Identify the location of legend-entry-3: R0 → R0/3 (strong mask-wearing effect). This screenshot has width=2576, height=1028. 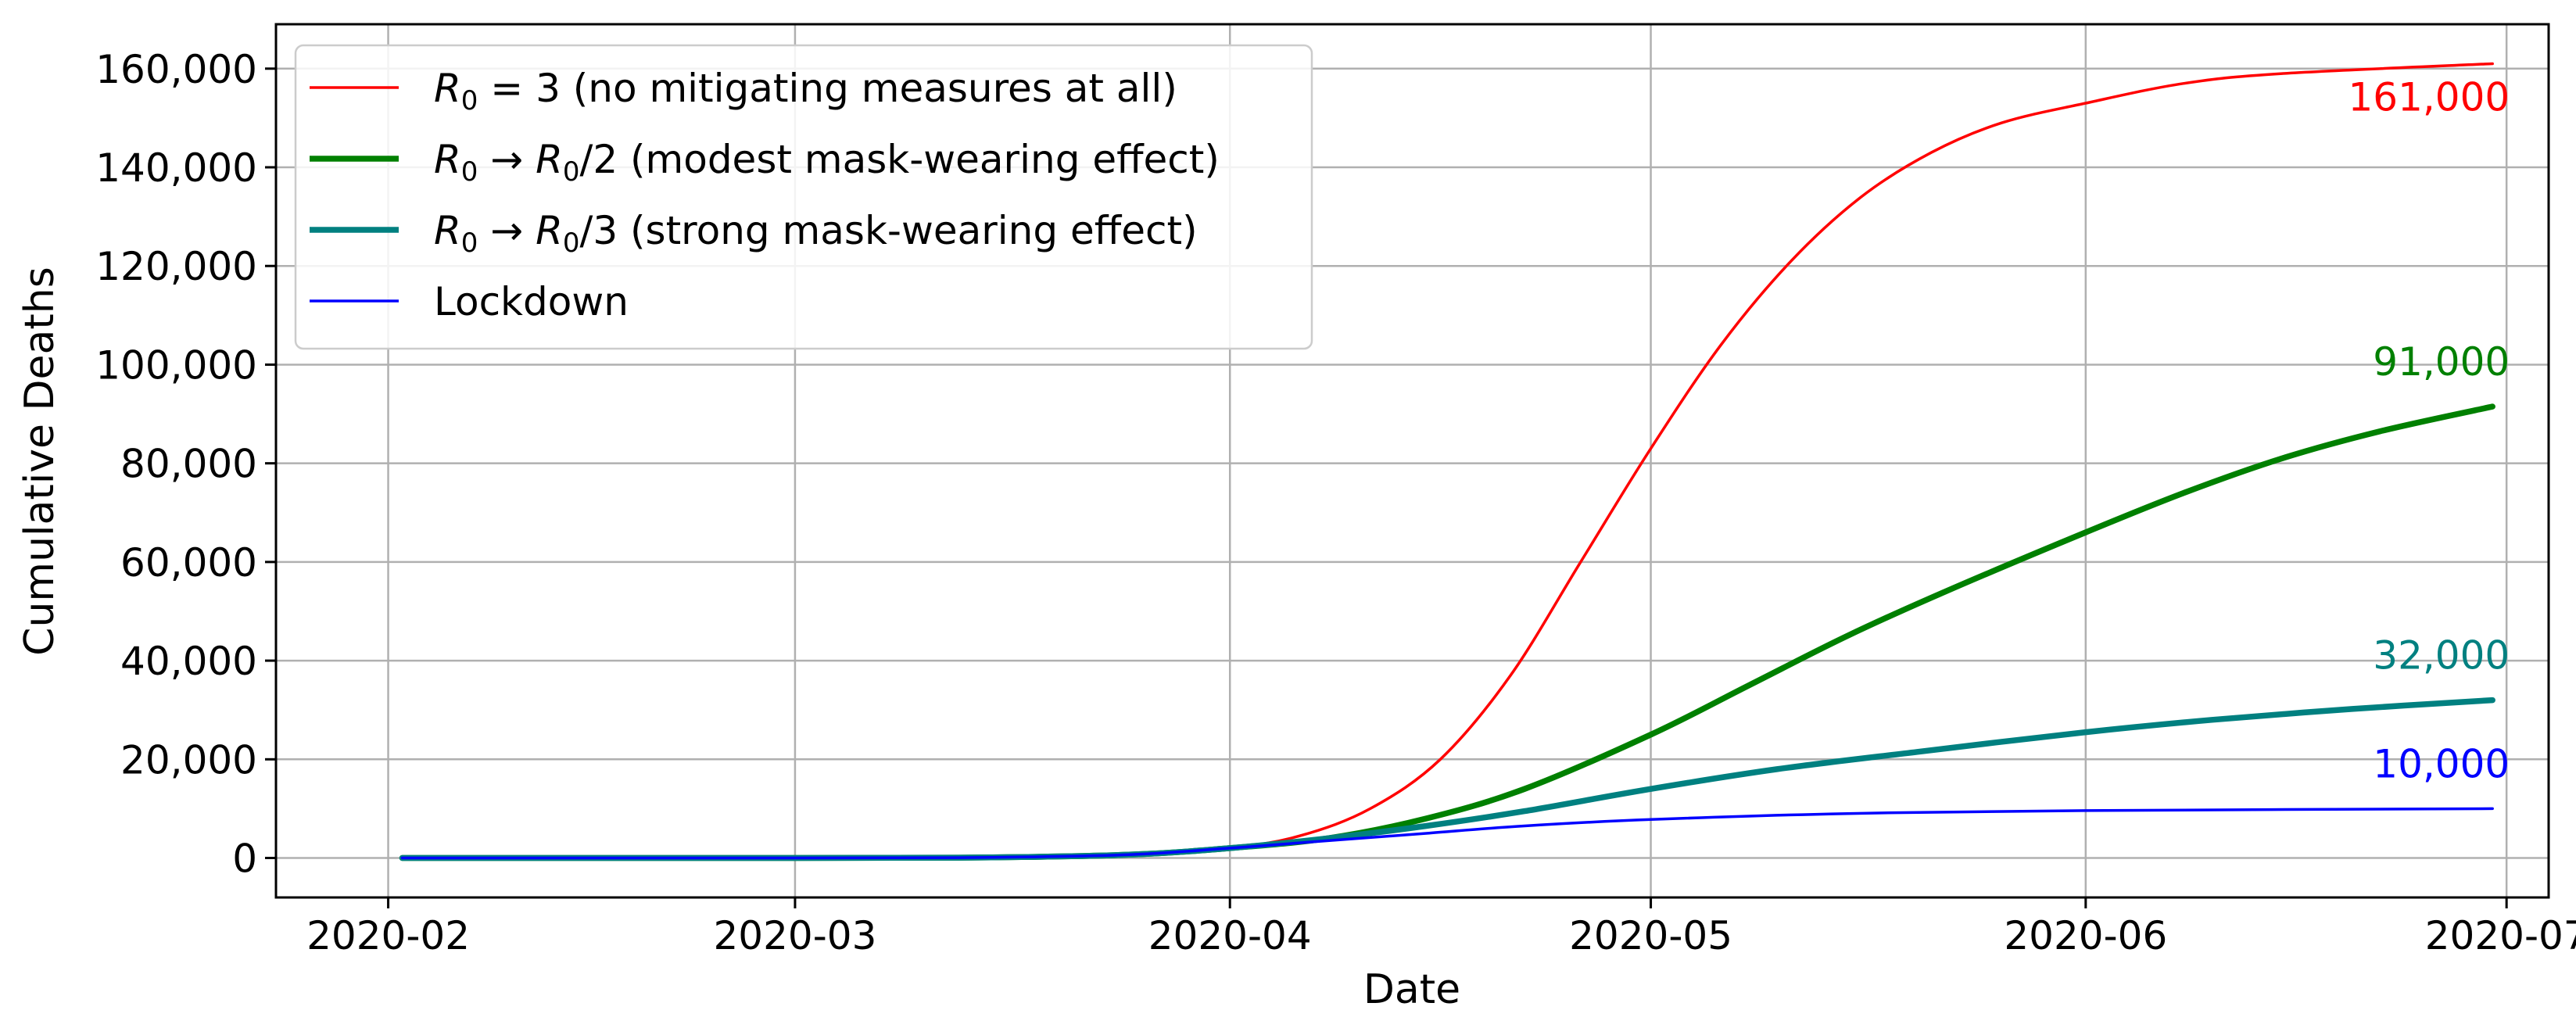
(816, 234).